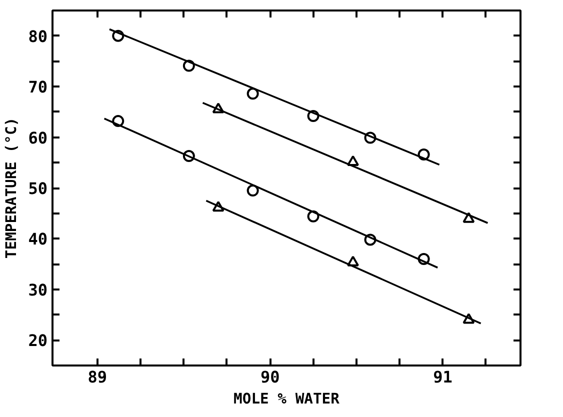 This screenshot has width=563, height=417. I want to click on y-axis-title: TEMPERATURE (°C), so click(11, 188).